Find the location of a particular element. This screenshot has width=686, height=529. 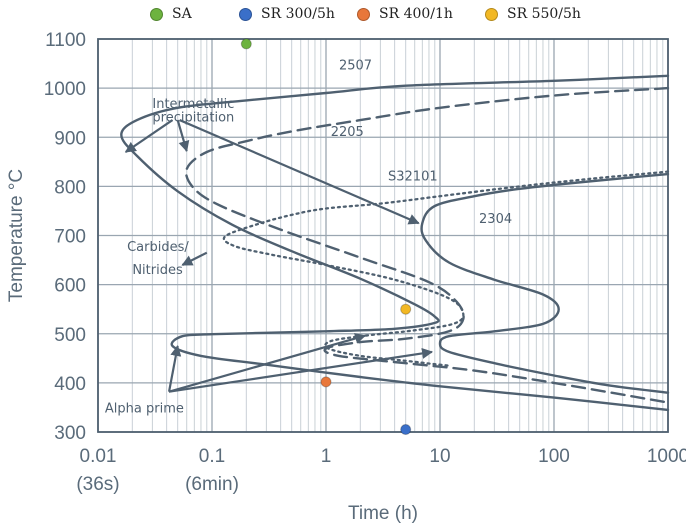

data-point-sr-400-1h is located at coordinates (326, 382).